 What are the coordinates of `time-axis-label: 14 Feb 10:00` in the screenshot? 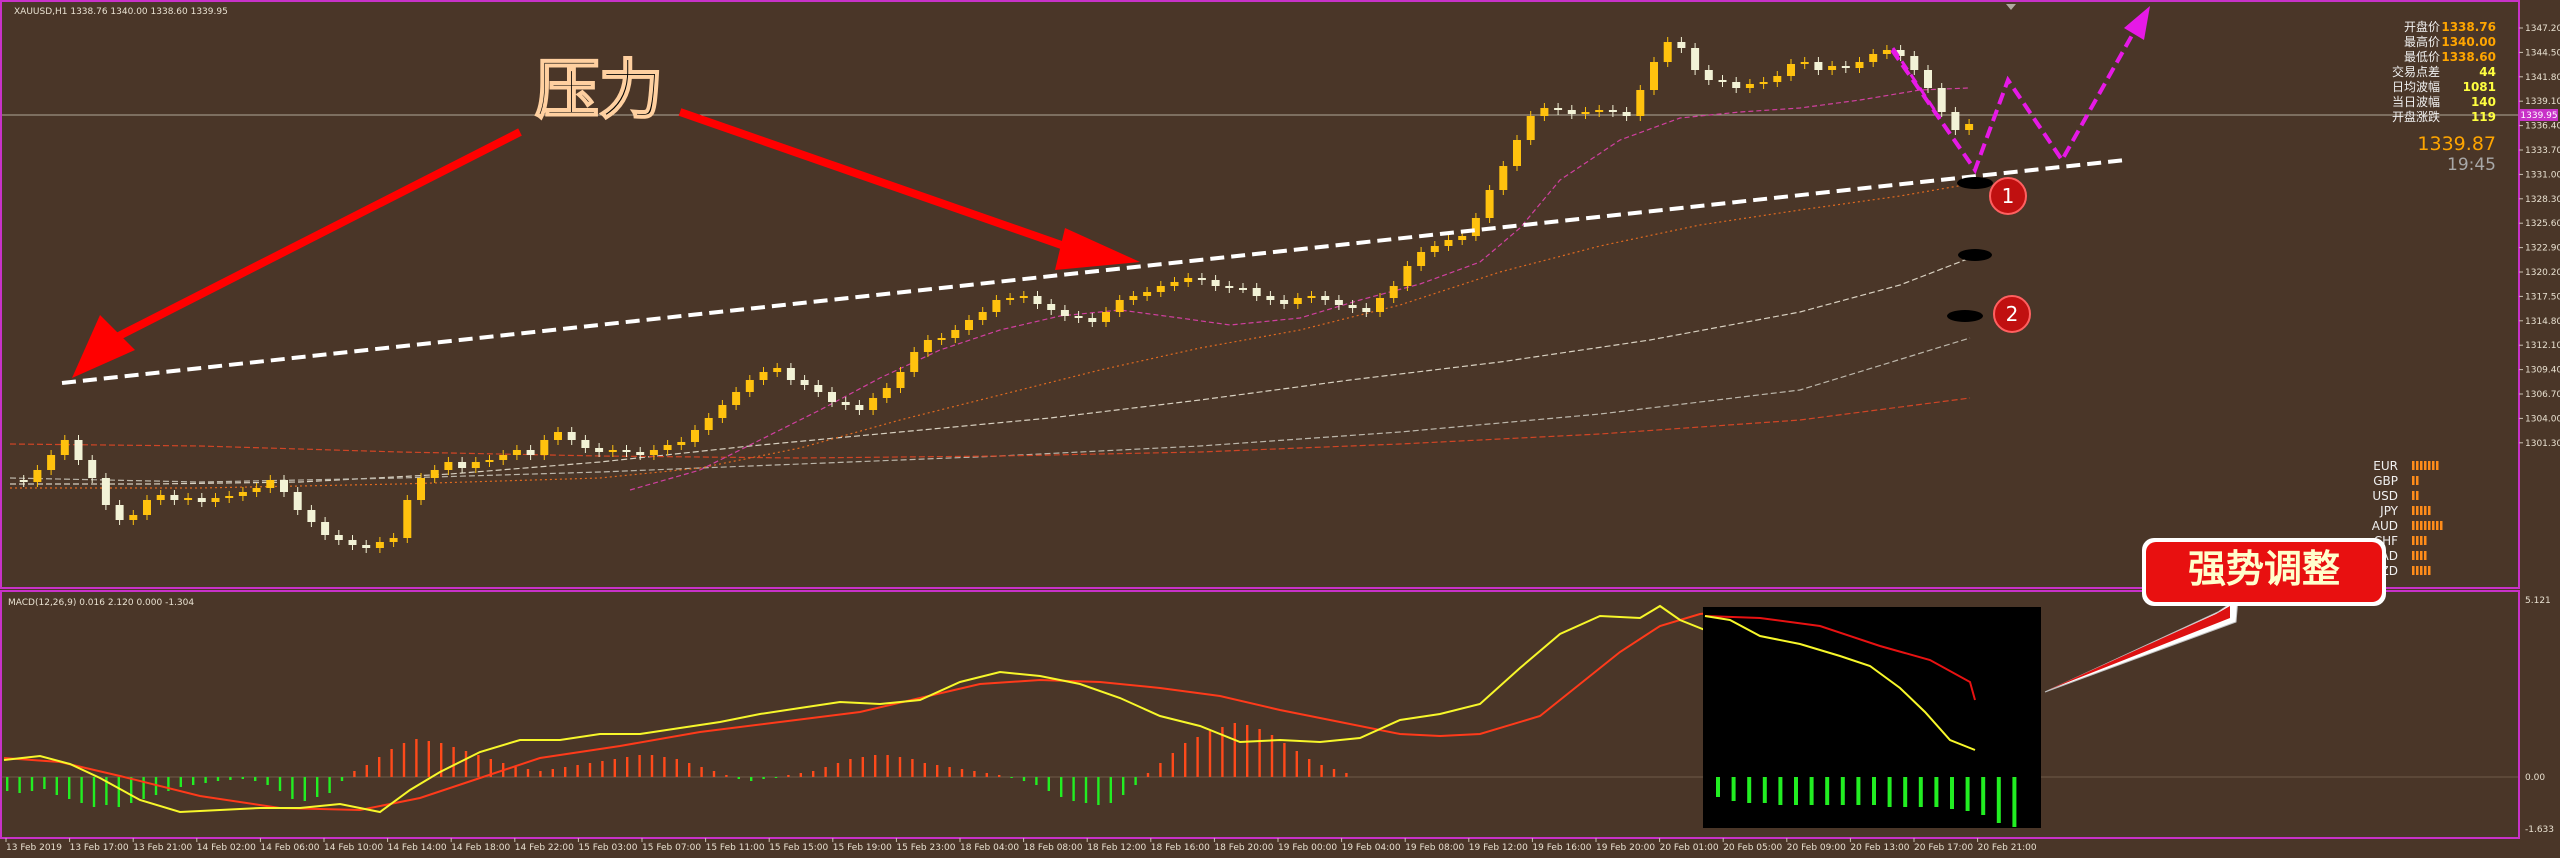 It's located at (353, 848).